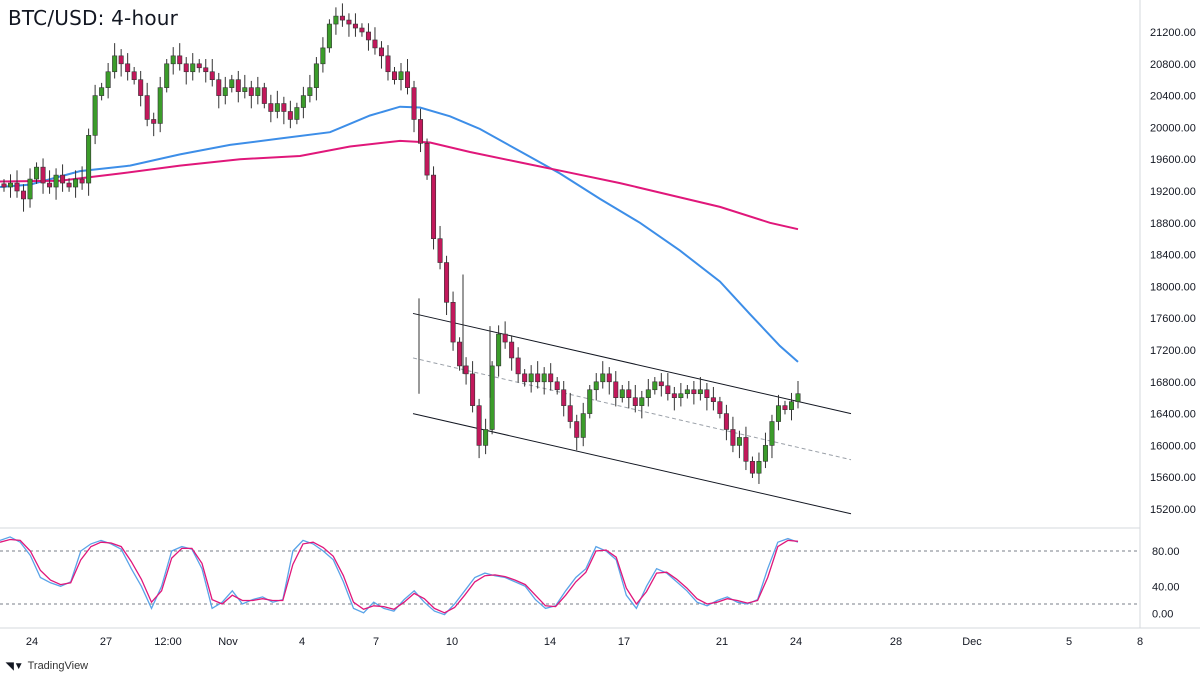 The height and width of the screenshot is (680, 1200). Describe the element at coordinates (1173, 446) in the screenshot. I see `price-tick-label: 16000.00` at that location.